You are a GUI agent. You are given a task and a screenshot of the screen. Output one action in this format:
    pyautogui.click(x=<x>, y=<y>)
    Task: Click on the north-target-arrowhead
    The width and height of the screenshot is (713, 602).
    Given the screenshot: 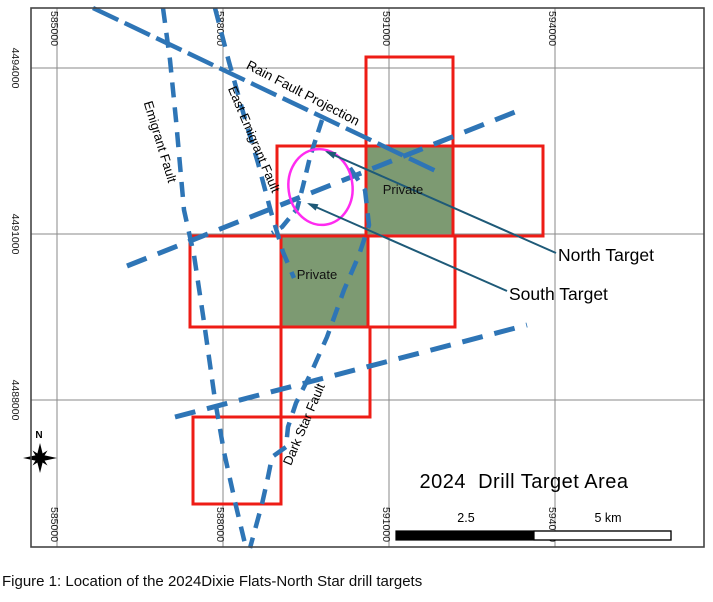 What is the action you would take?
    pyautogui.click(x=331, y=155)
    